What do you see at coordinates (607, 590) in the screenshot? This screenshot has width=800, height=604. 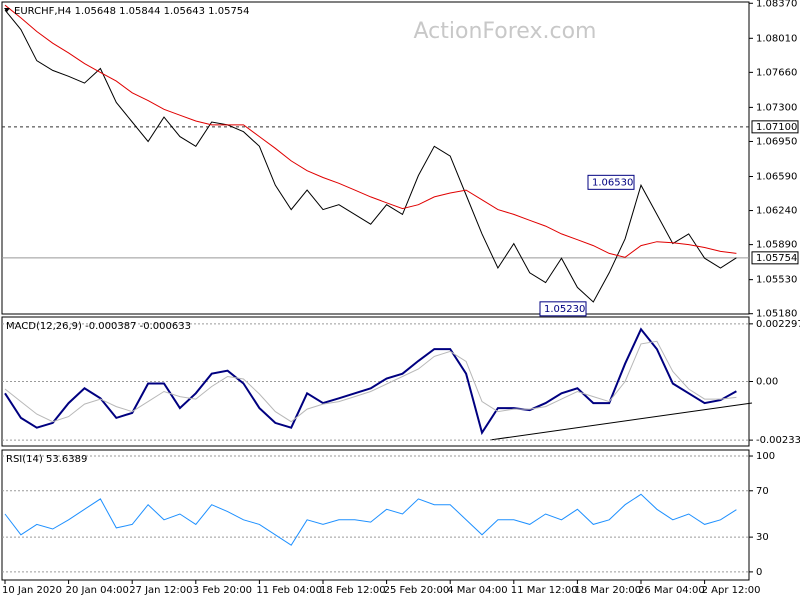 I see `x-tick-label: 18 Mar 20:00` at bounding box center [607, 590].